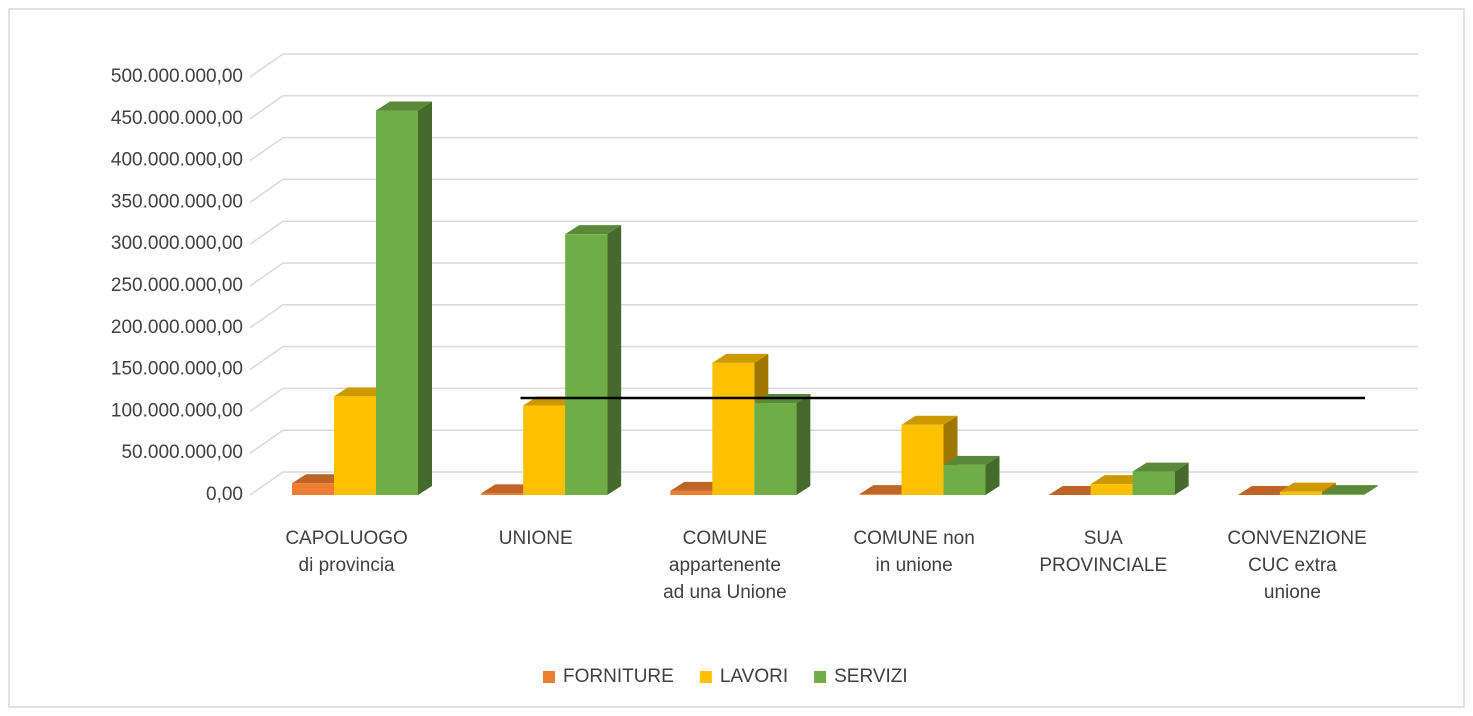 The width and height of the screenshot is (1473, 716). What do you see at coordinates (177, 243) in the screenshot?
I see `y-tick-label: 300.000.000,00` at bounding box center [177, 243].